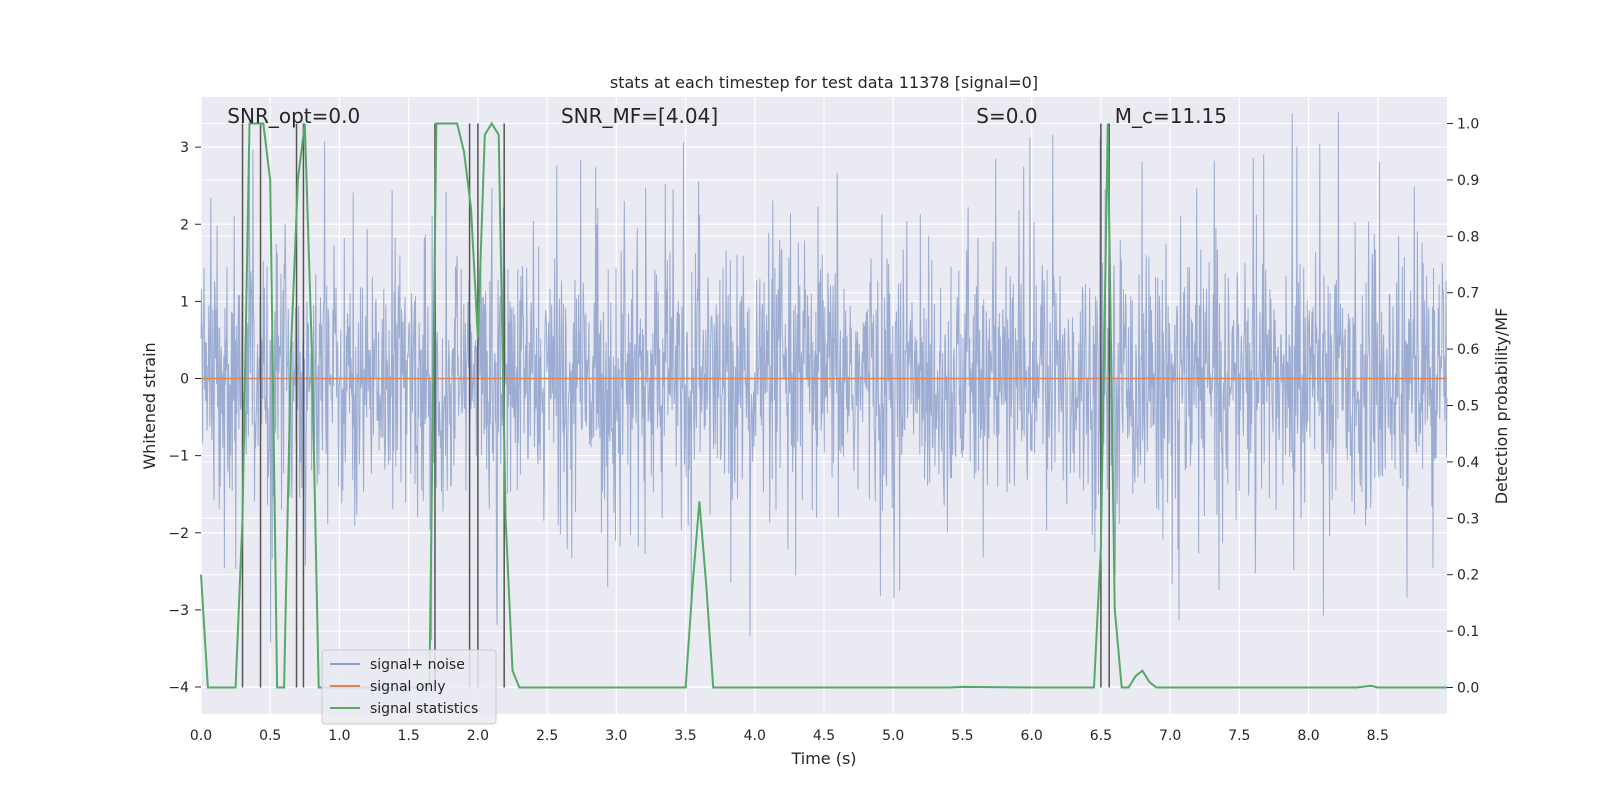 The height and width of the screenshot is (800, 1600). Describe the element at coordinates (178, 688) in the screenshot. I see `y-tick-label: −4` at that location.